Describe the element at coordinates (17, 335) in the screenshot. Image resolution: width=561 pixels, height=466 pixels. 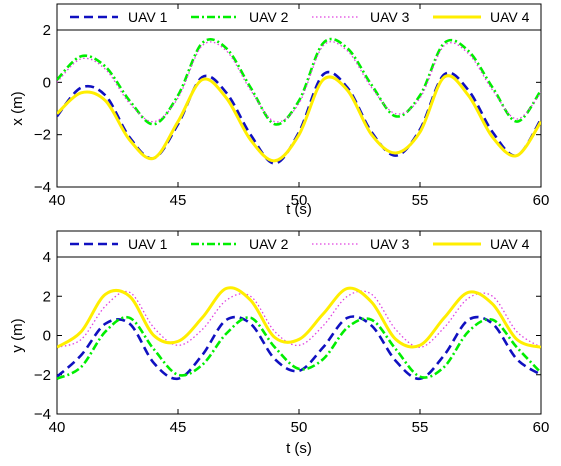
I see `y-axis-label: y (m)` at that location.